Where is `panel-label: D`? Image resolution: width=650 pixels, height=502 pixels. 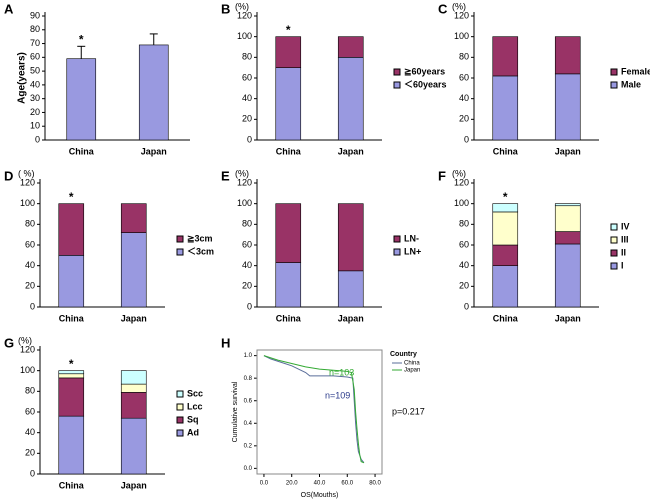 panel-label: D is located at coordinates (8, 175).